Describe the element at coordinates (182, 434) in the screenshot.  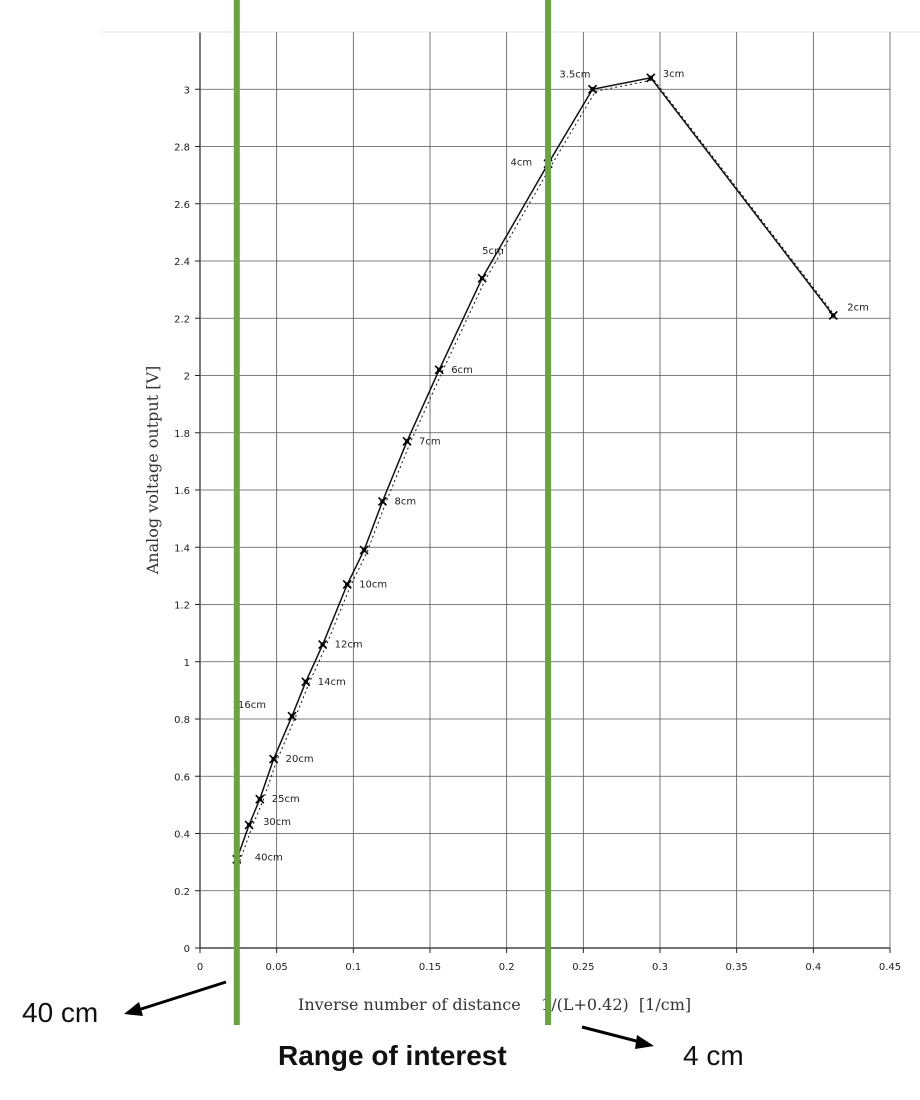
I see `y-tick-label: 1.8` at that location.